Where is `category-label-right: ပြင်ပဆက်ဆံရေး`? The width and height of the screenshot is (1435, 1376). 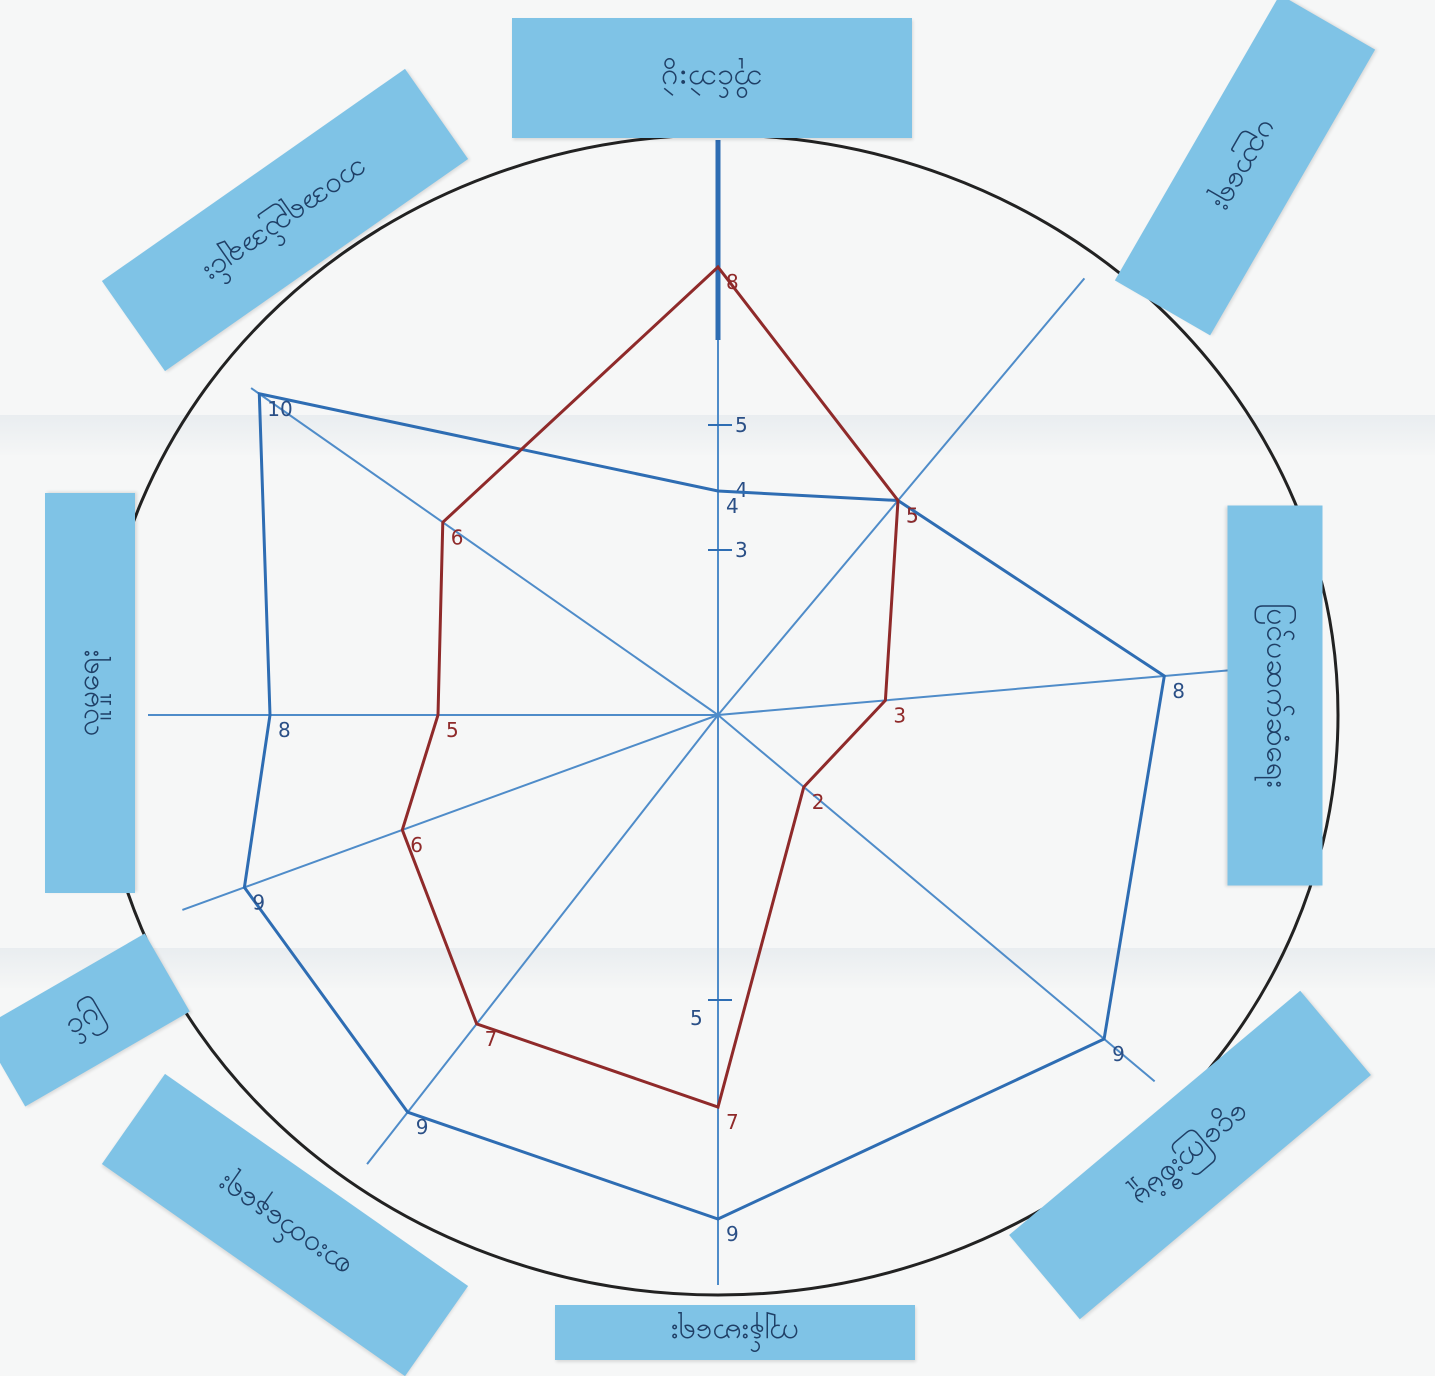 category-label-right: ပြင်ပဆက်ဆံရေး is located at coordinates (1275, 695).